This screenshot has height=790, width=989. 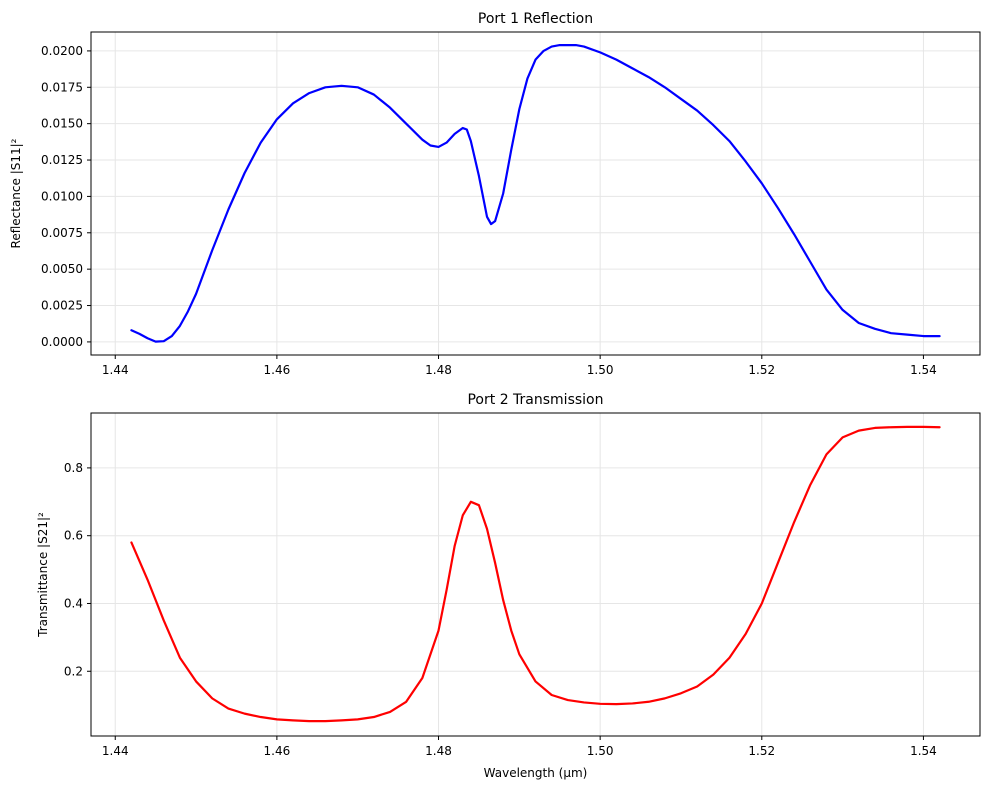 What do you see at coordinates (73, 603) in the screenshot?
I see `transmission-ytick-label: 0.4` at bounding box center [73, 603].